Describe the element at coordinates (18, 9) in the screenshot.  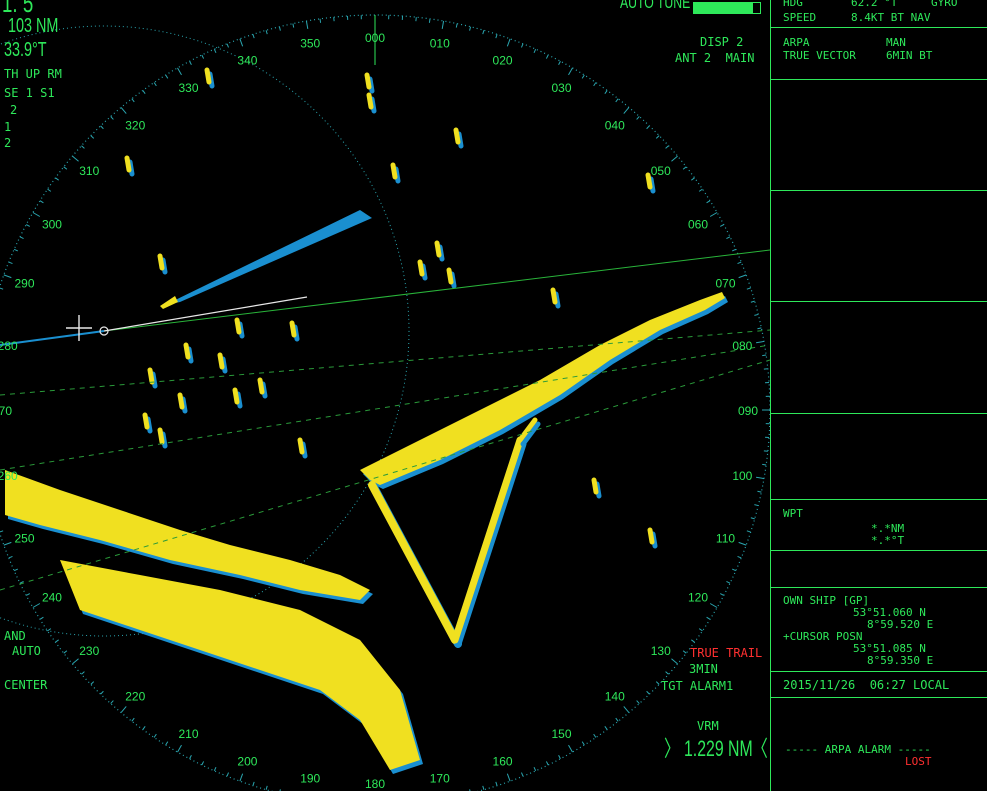
I see `range-scale: 1. 5` at that location.